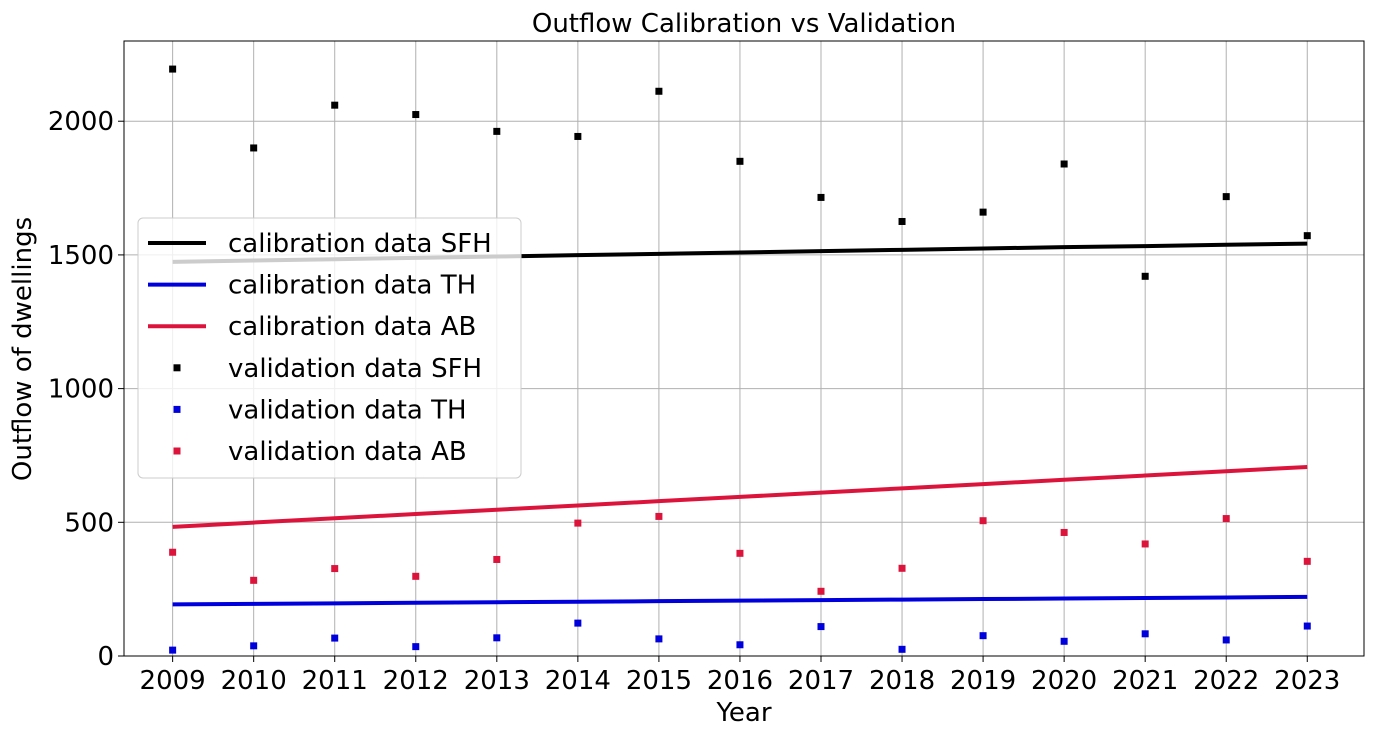 The image size is (1373, 737). What do you see at coordinates (416, 681) in the screenshot?
I see `x-tick-label: 2012` at bounding box center [416, 681].